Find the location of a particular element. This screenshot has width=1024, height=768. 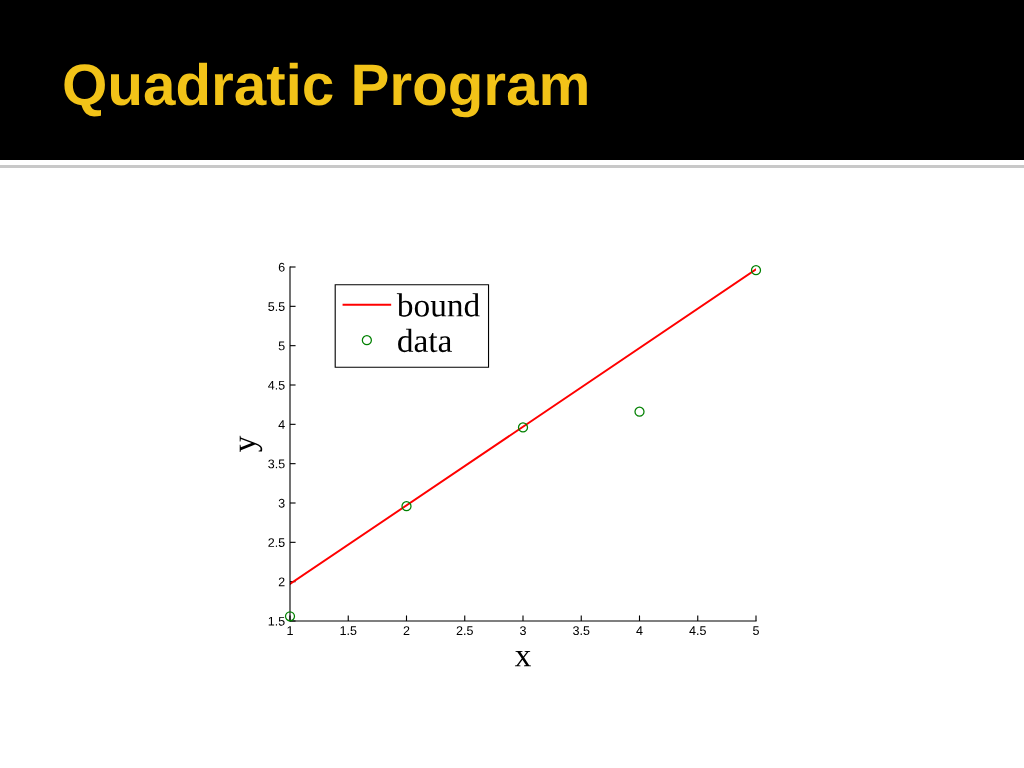

x-tick-label: 1 is located at coordinates (290, 630).